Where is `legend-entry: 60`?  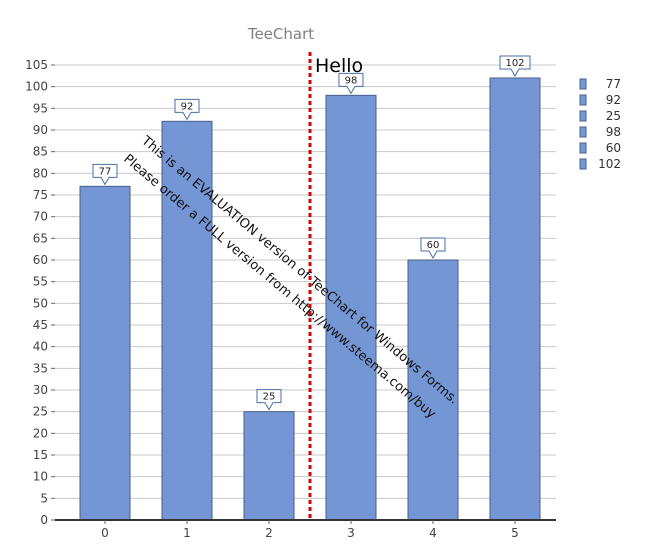 legend-entry: 60 is located at coordinates (613, 148).